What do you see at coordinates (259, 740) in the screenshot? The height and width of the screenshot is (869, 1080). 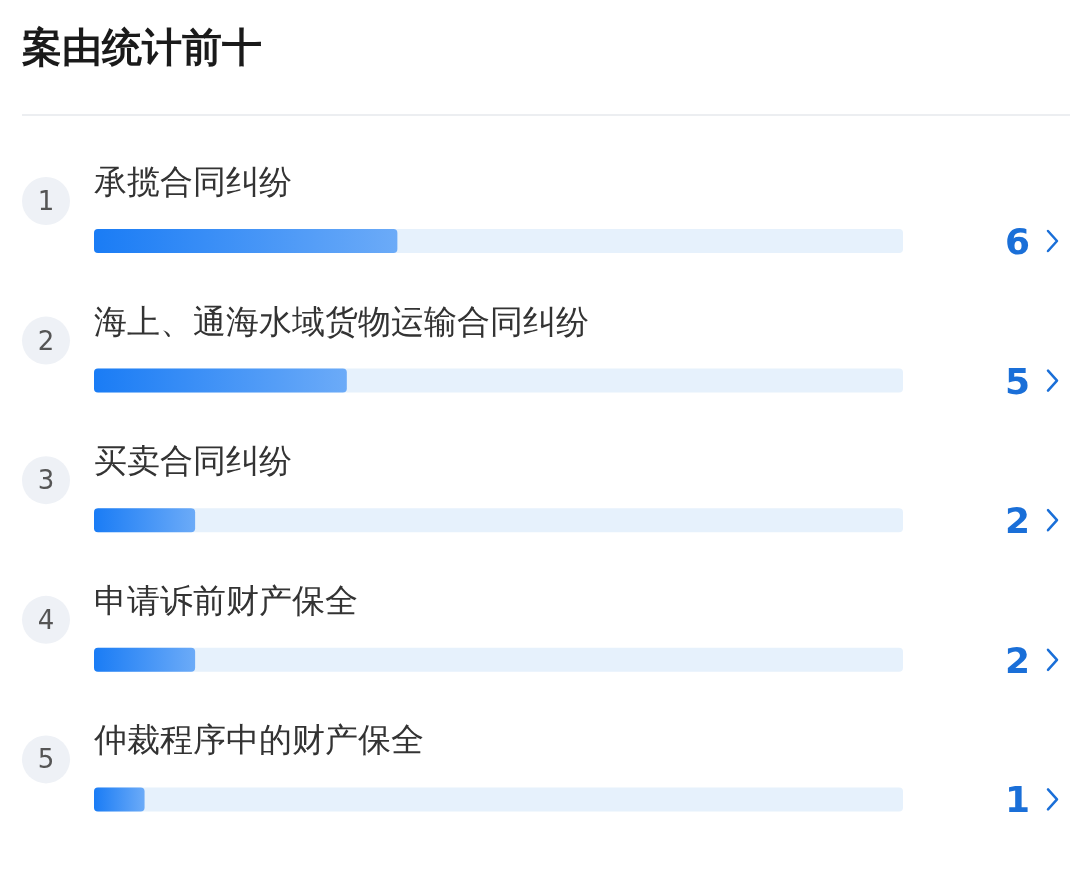 I see `y-tick-label: 仲裁程序中的财产保全` at bounding box center [259, 740].